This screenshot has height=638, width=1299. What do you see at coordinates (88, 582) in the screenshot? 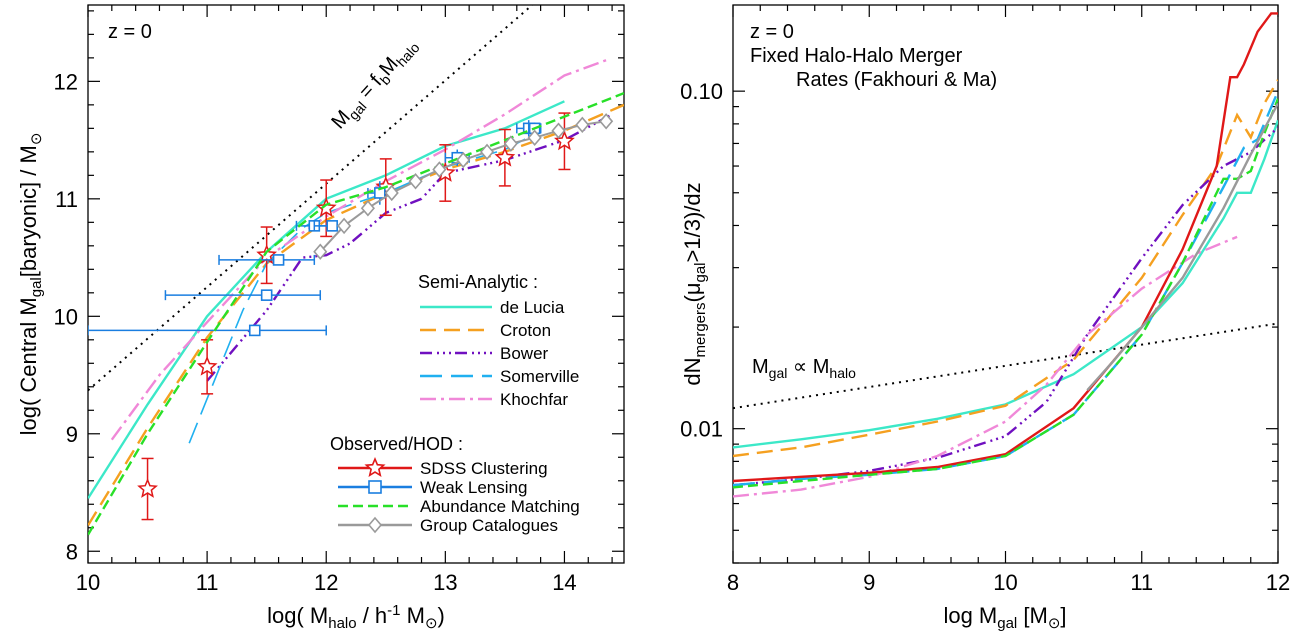
I see `left-x-tick-label: 10` at bounding box center [88, 582].